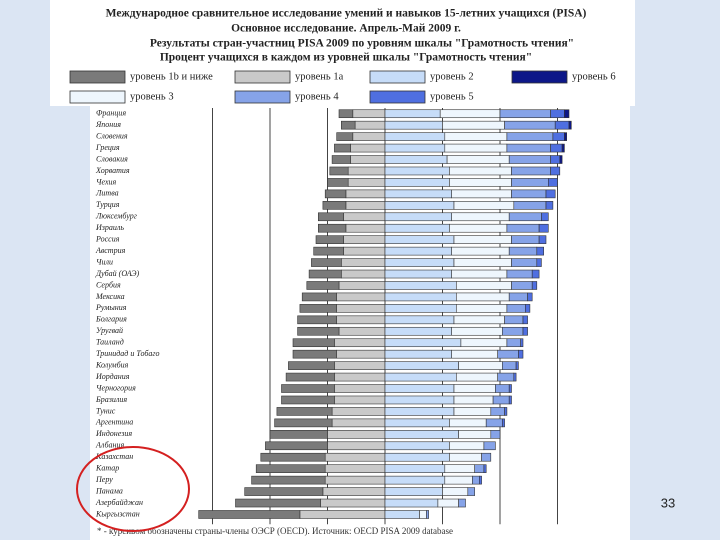 Image resolution: width=720 pixels, height=540 pixels. I want to click on country-label: Болгария, so click(111, 319).